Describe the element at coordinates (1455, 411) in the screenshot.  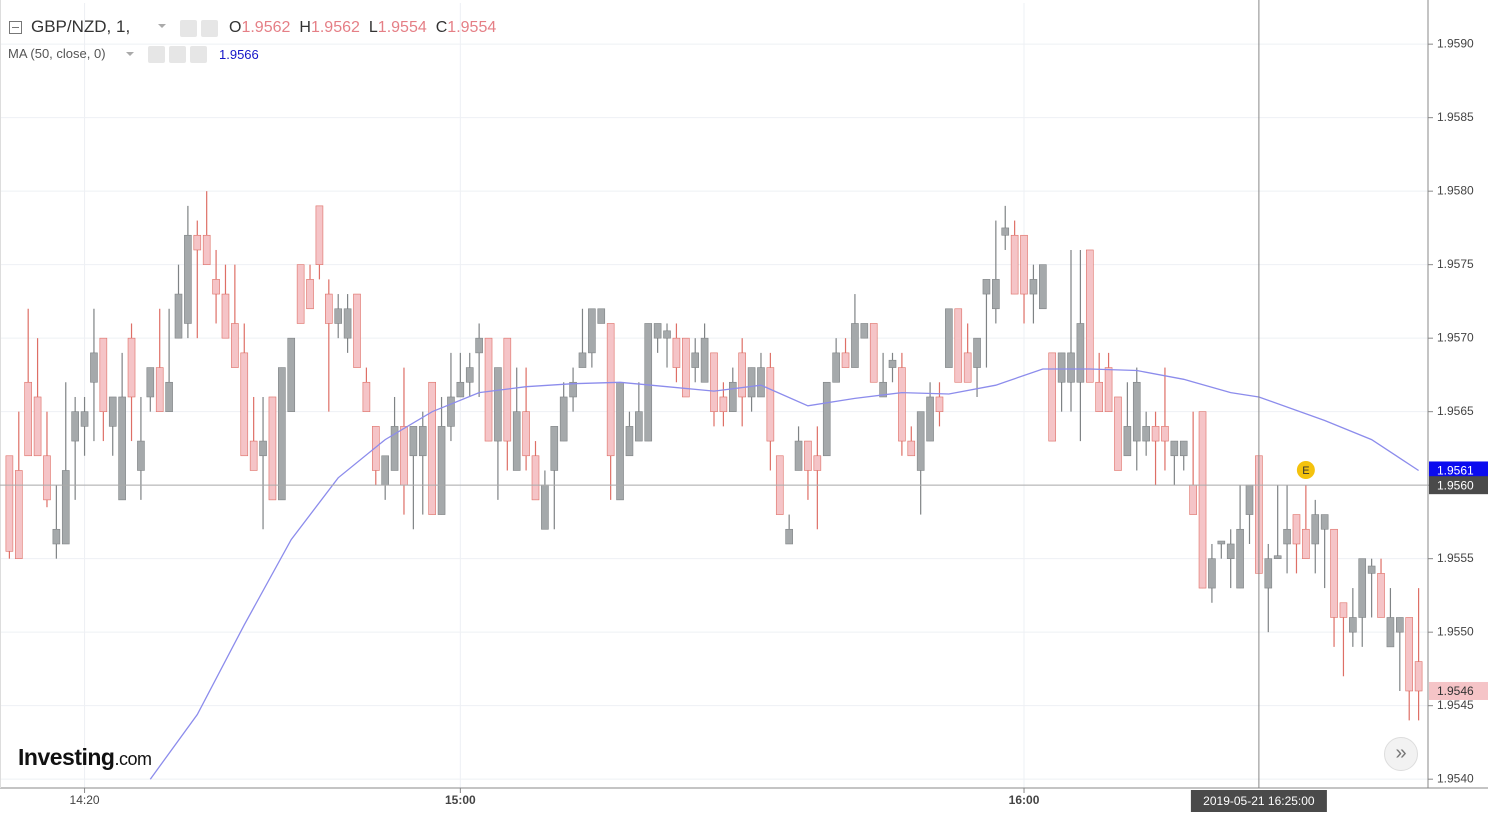
I see `y-tick-label: 1.9565` at that location.